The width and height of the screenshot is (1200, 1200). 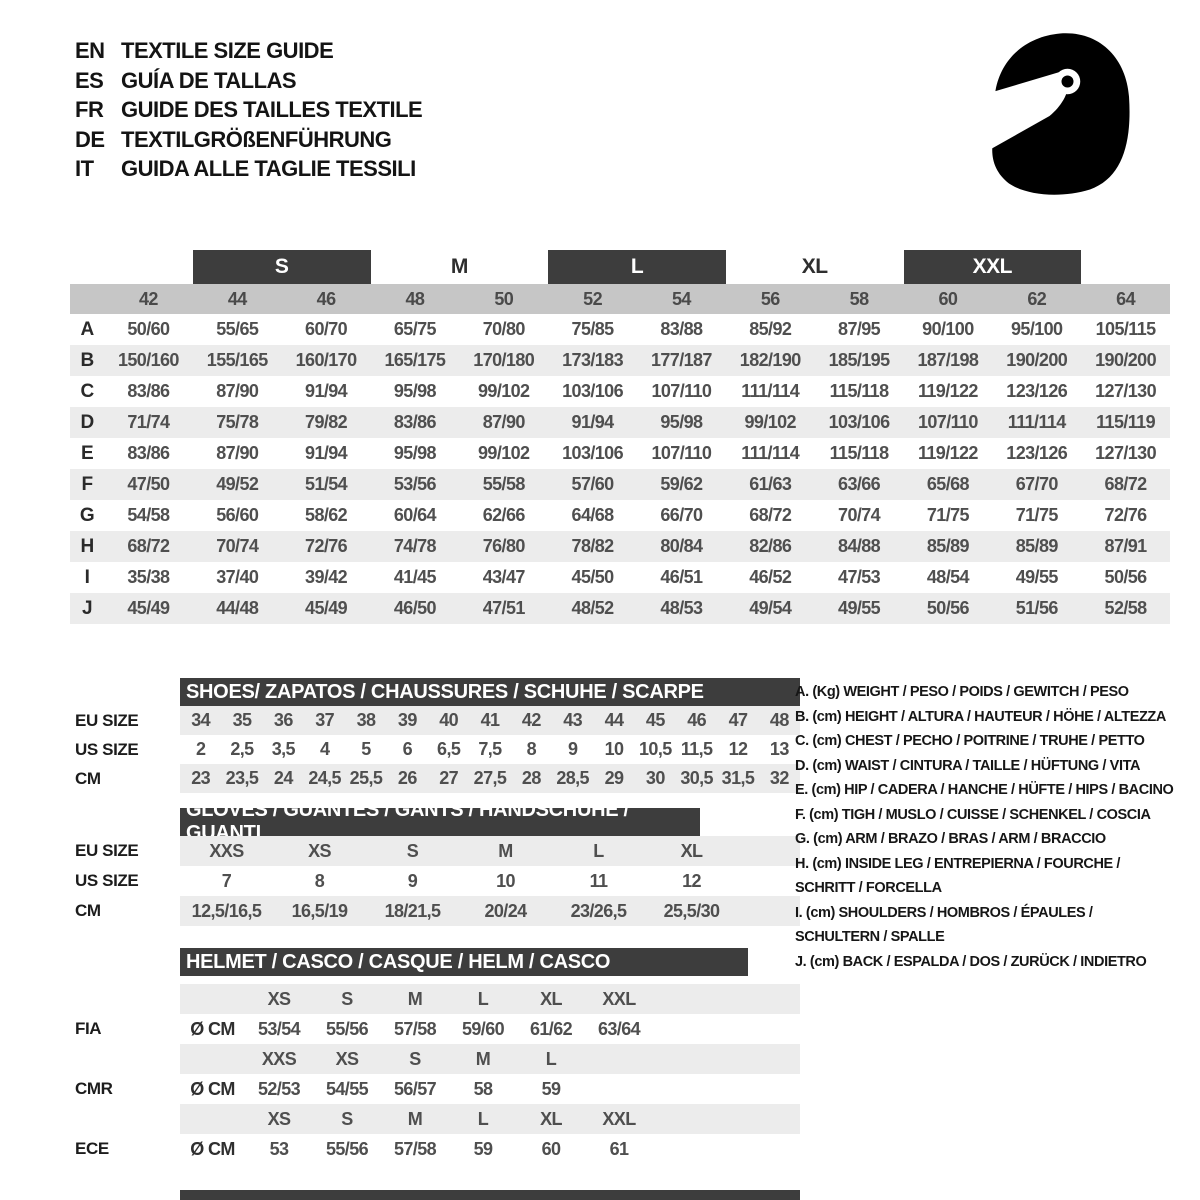 What do you see at coordinates (415, 360) in the screenshot?
I see `size-value: 165/175` at bounding box center [415, 360].